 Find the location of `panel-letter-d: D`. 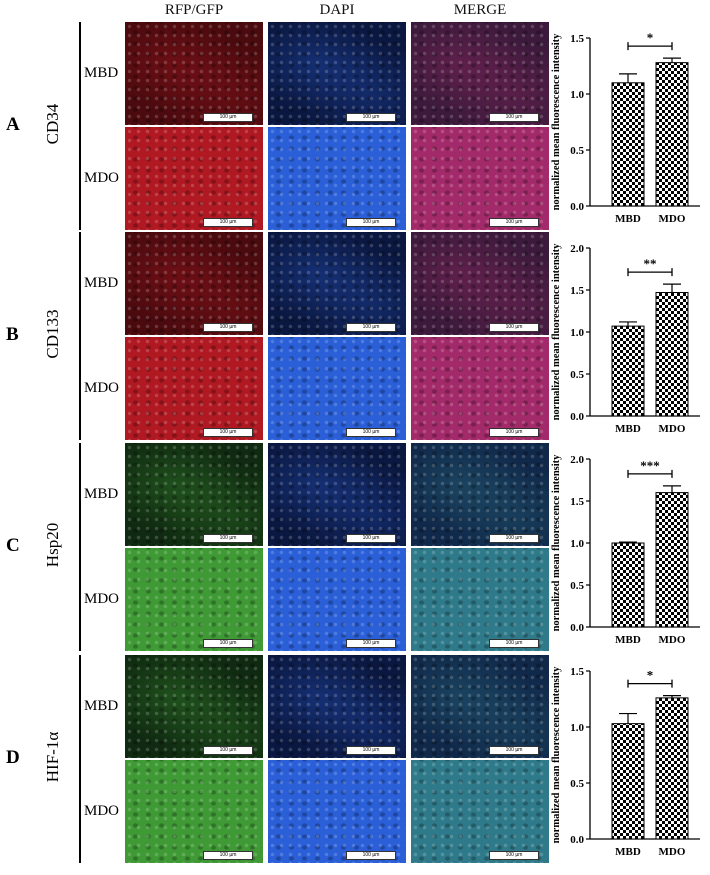

panel-letter-d: D is located at coordinates (13, 757).